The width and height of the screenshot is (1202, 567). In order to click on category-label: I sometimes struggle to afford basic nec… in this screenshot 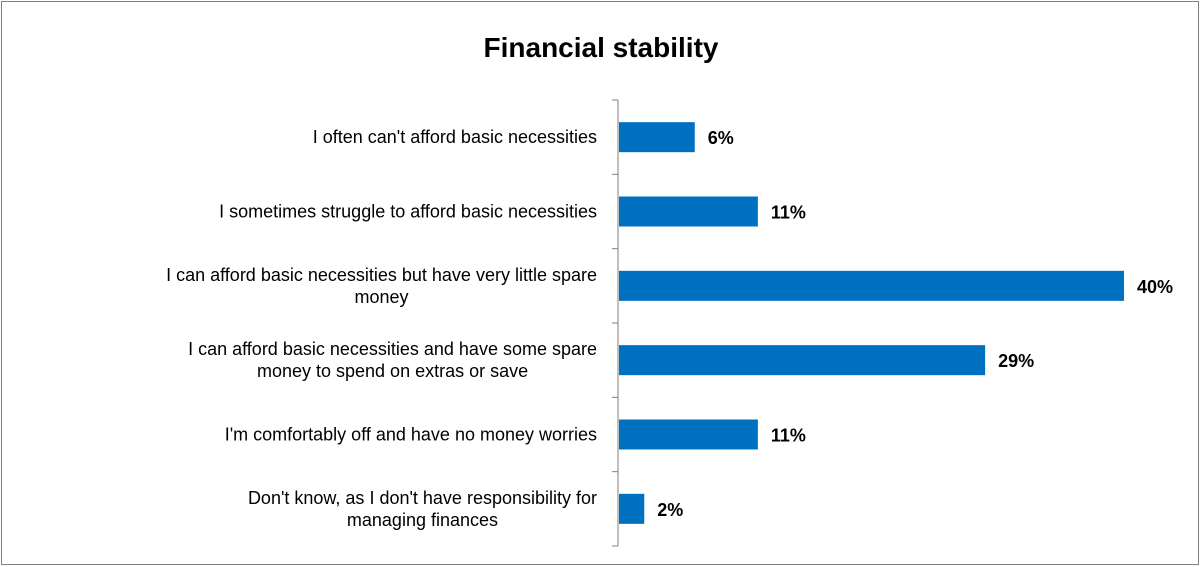, I will do `click(408, 212)`.